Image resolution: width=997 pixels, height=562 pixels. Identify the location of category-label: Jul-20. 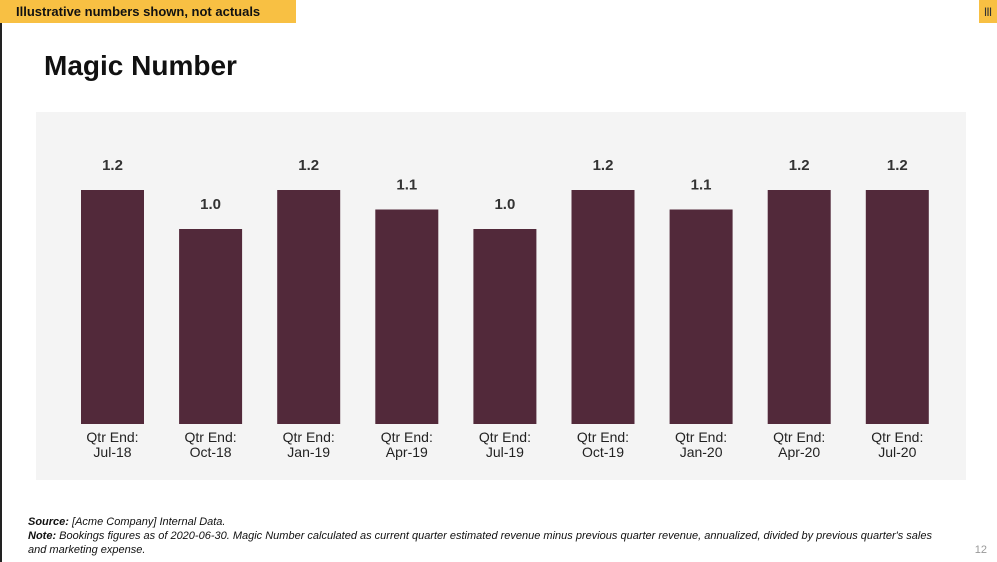
(897, 452).